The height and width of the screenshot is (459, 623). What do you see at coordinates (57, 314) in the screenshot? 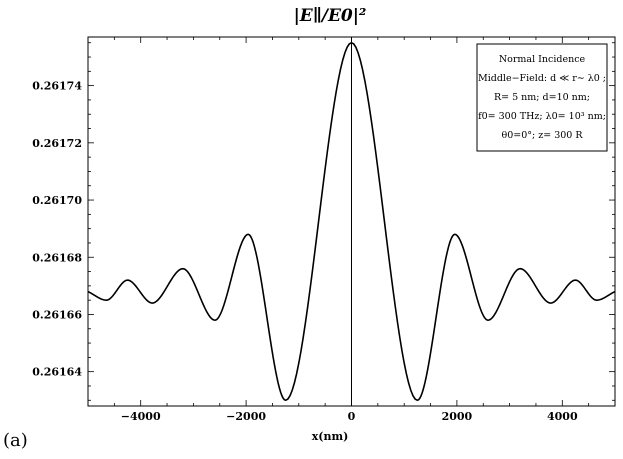
I see `y-tick-label: 0.26166` at bounding box center [57, 314].